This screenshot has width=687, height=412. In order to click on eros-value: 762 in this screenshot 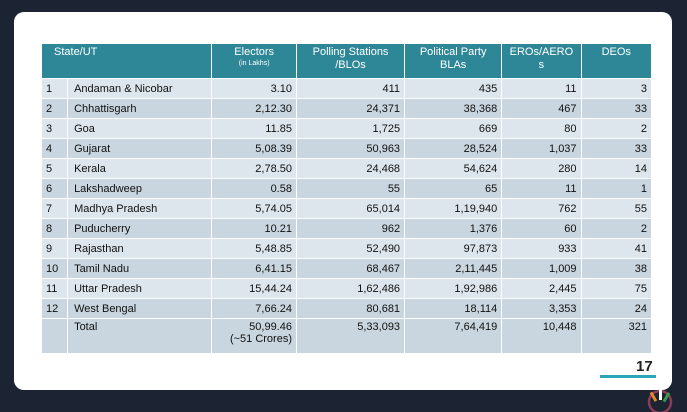, I will do `click(541, 208)`.